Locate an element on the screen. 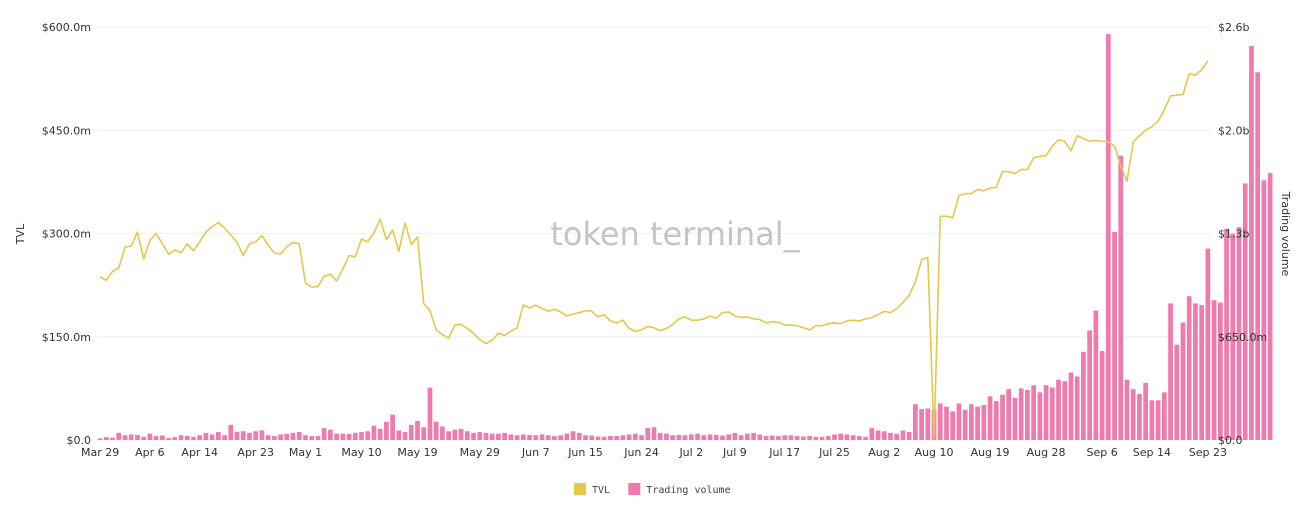  legend-label: Trading volume is located at coordinates (688, 490).